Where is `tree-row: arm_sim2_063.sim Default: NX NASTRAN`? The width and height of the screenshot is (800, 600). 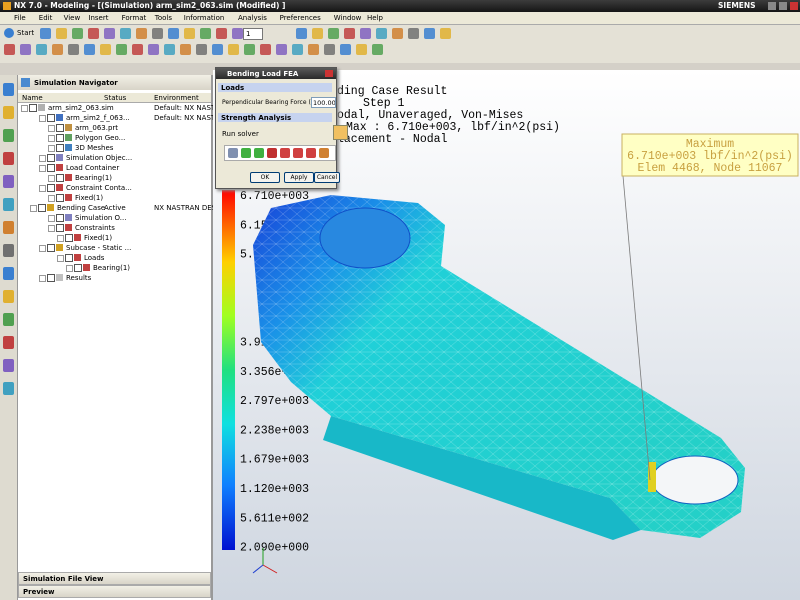 tree-row: arm_sim2_063.sim Default: NX NASTRAN is located at coordinates (124, 108).